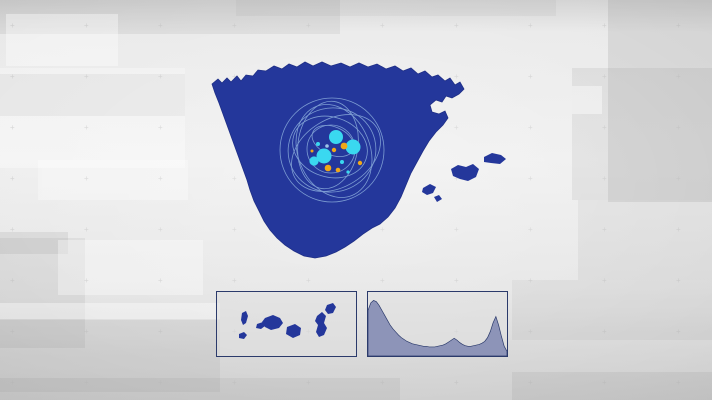 The image size is (712, 400). What do you see at coordinates (437, 328) in the screenshot?
I see `area-chart` at bounding box center [437, 328].